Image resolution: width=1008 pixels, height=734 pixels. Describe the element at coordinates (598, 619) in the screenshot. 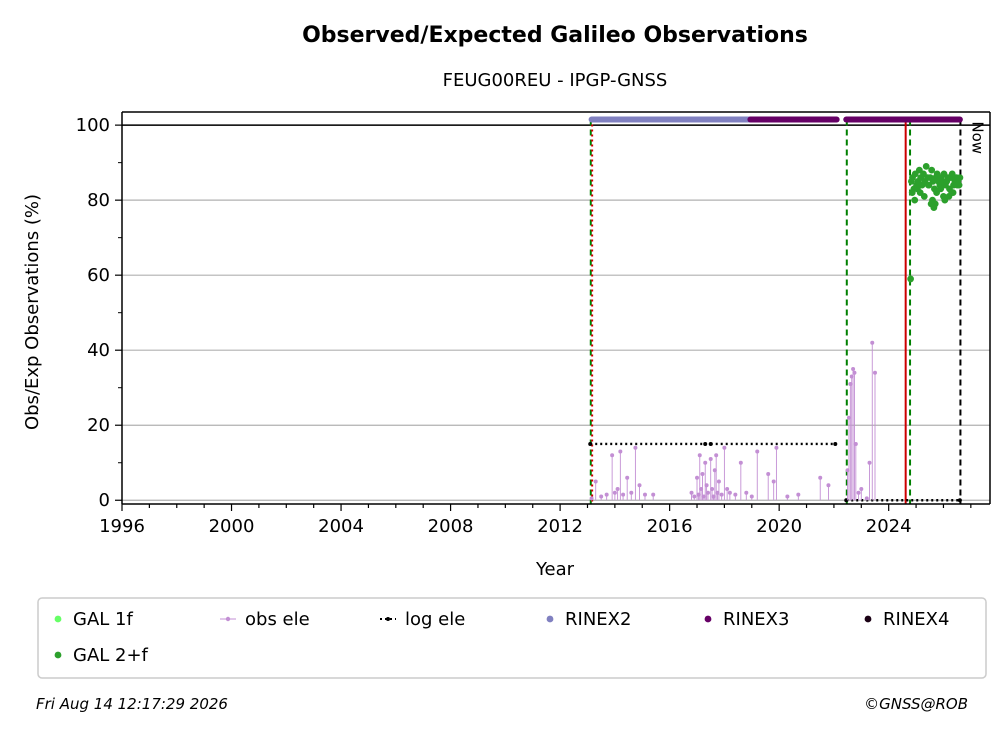

I see `legend-label: RINEX2` at that location.